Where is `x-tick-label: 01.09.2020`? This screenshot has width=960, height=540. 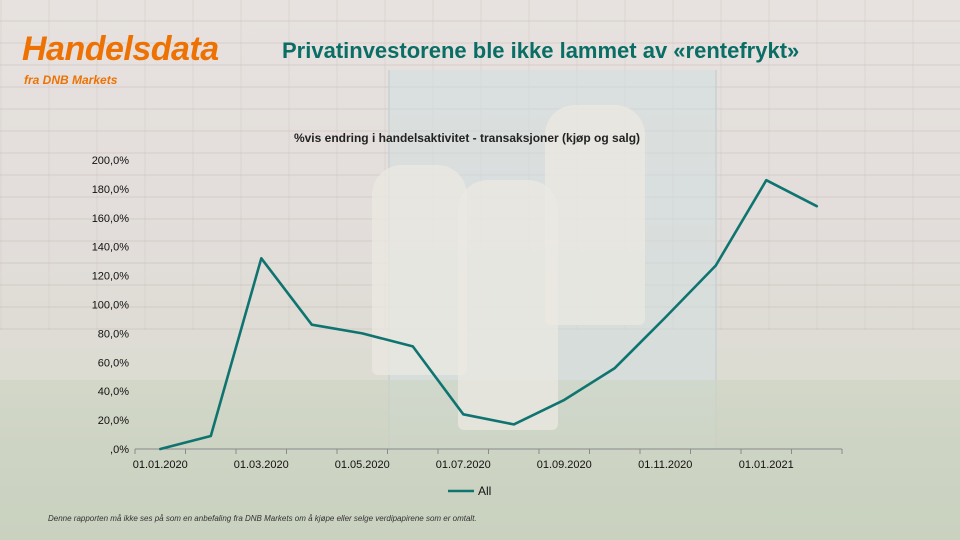 x-tick-label: 01.09.2020 is located at coordinates (564, 465).